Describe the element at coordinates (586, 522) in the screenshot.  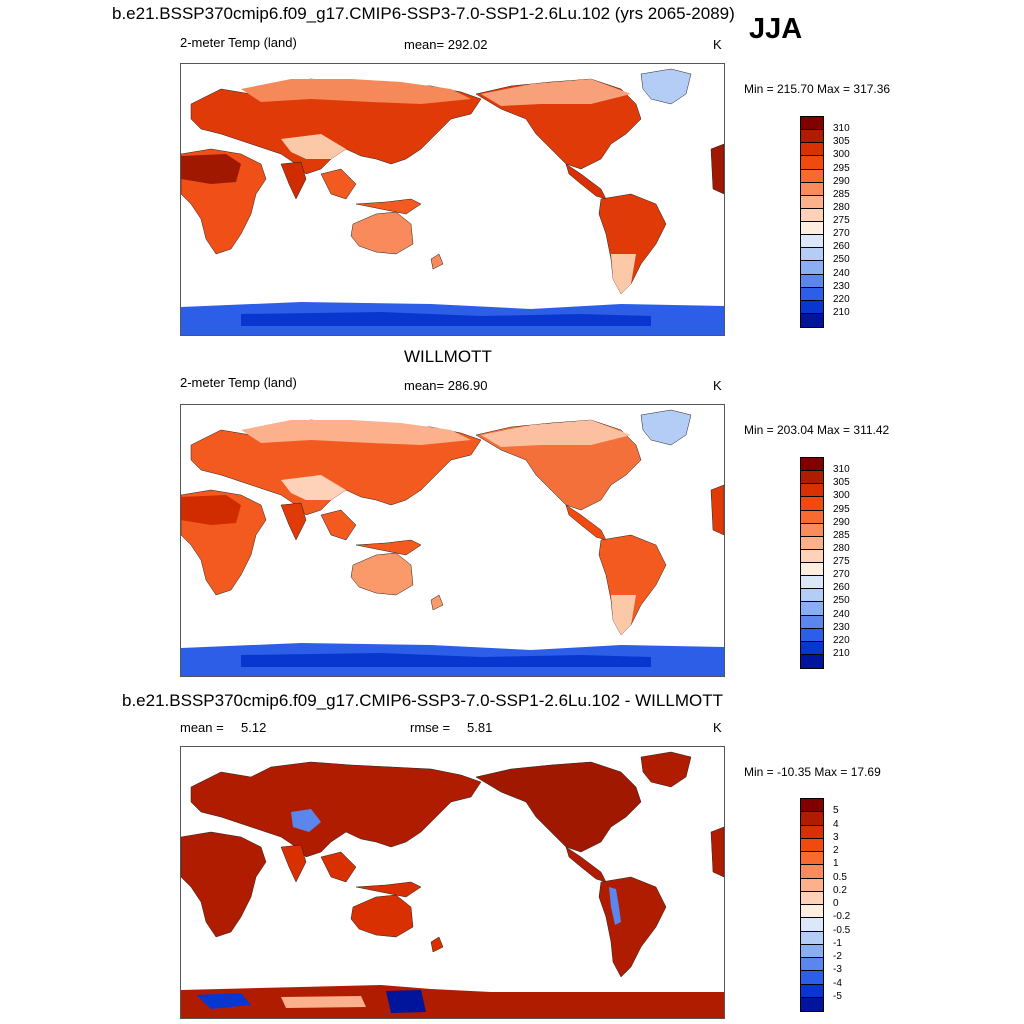
I see `panel2-centralamerica` at that location.